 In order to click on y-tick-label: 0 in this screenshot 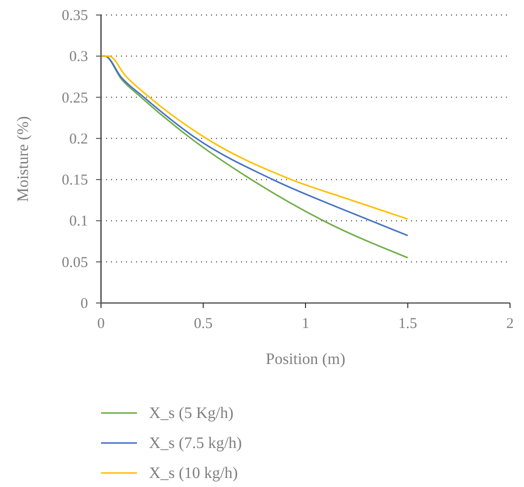, I will do `click(84, 304)`.